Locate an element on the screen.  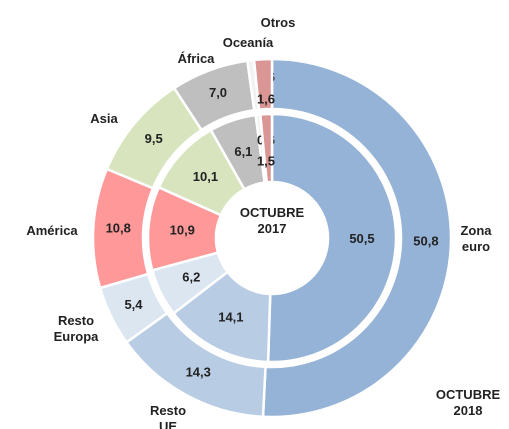
category-label: Resto Europa is located at coordinates (77, 328).